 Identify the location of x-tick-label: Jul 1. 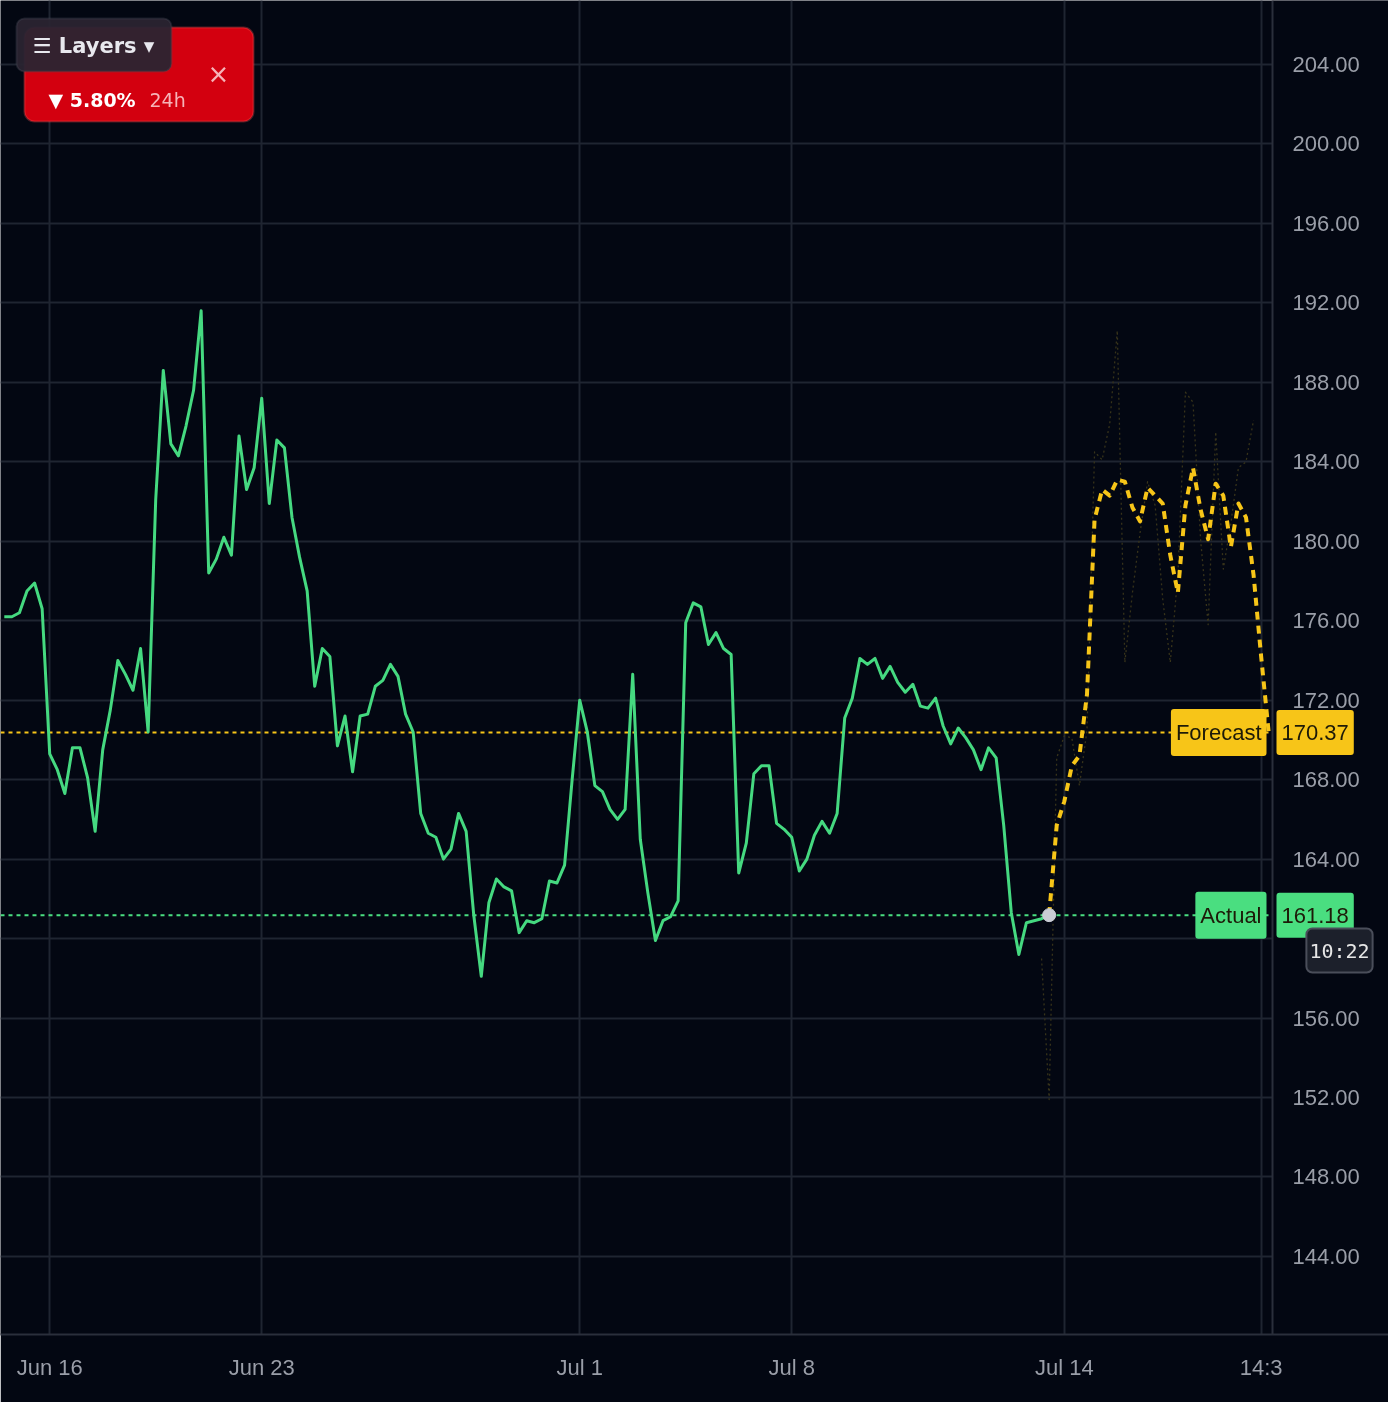
(579, 1367).